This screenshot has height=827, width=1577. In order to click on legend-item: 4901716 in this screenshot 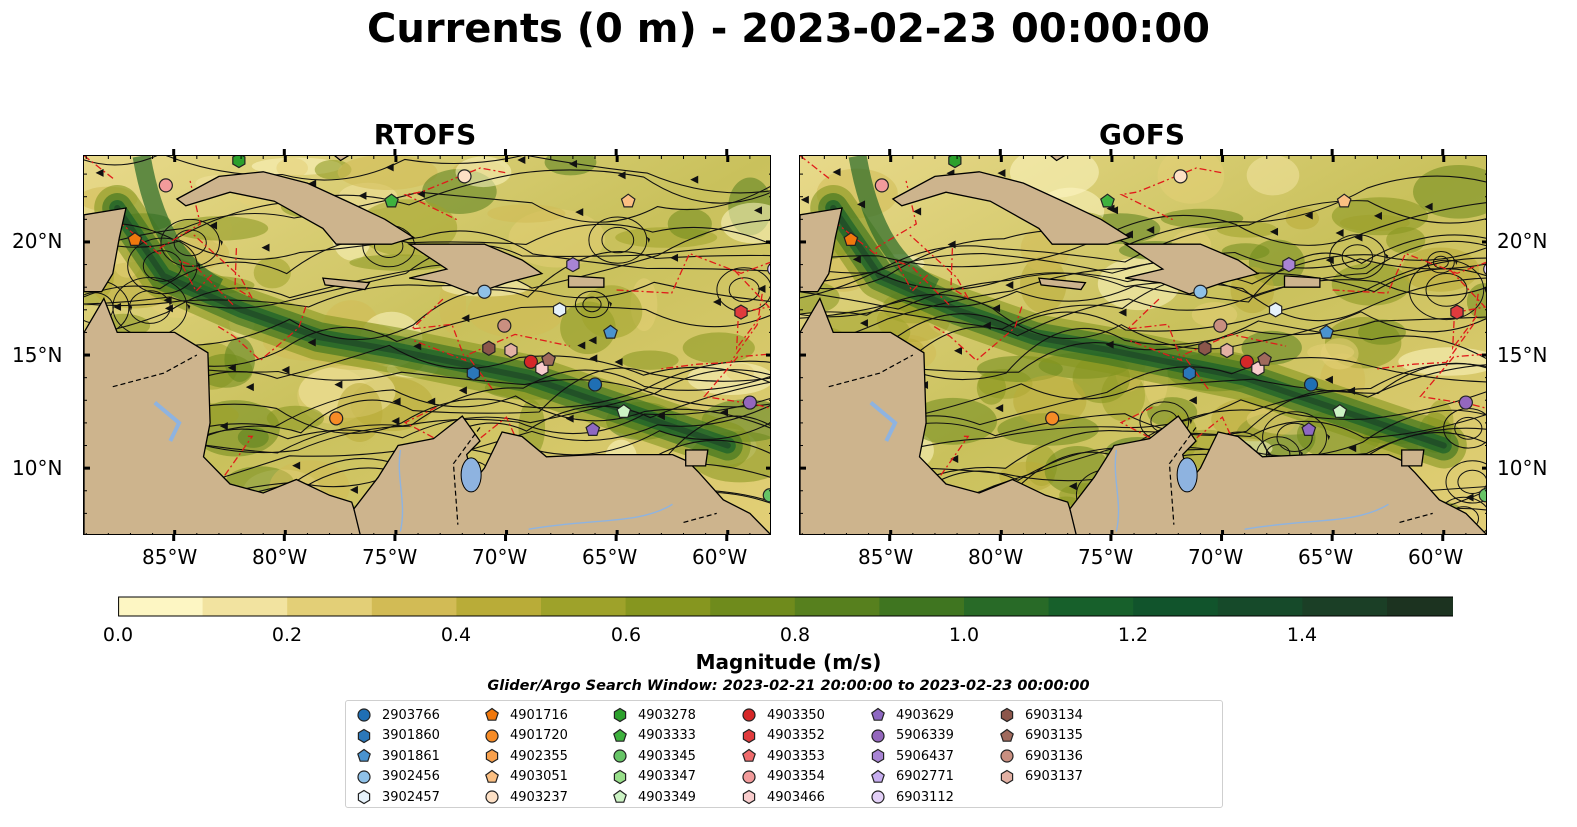, I will do `click(526, 715)`.